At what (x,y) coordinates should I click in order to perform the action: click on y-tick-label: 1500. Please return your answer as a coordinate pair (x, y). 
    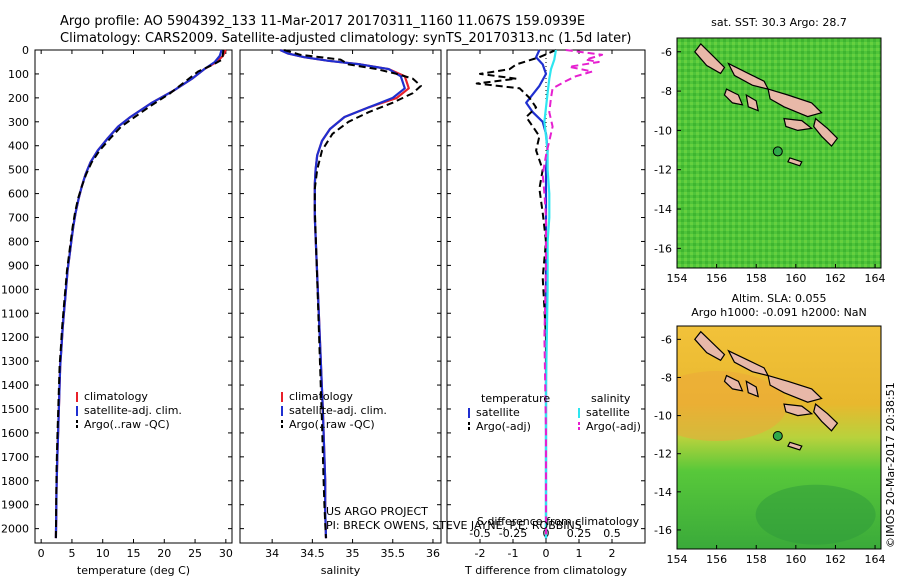
    Looking at the image, I should click on (15, 409).